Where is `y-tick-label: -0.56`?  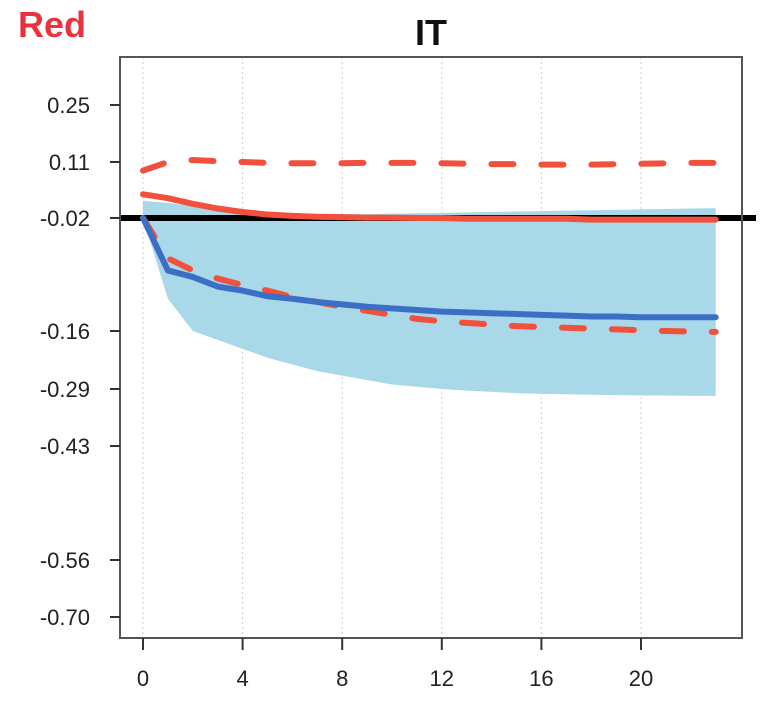
y-tick-label: -0.56 is located at coordinates (65, 560).